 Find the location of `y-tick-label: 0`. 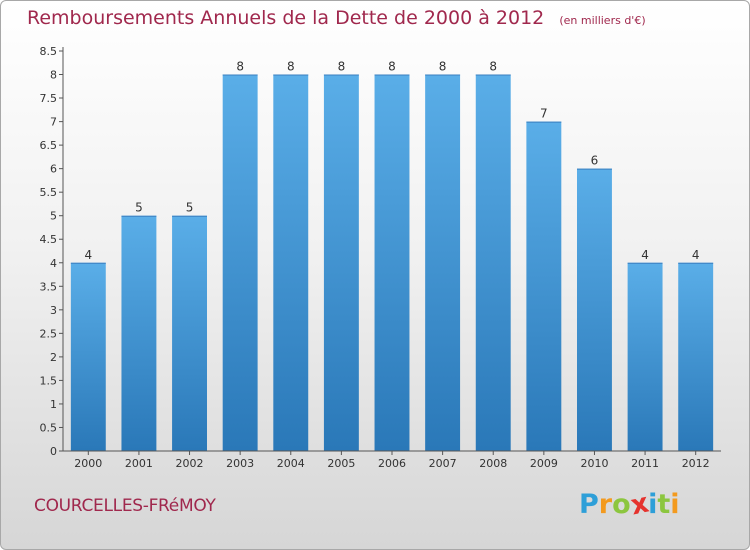

y-tick-label: 0 is located at coordinates (53, 451).